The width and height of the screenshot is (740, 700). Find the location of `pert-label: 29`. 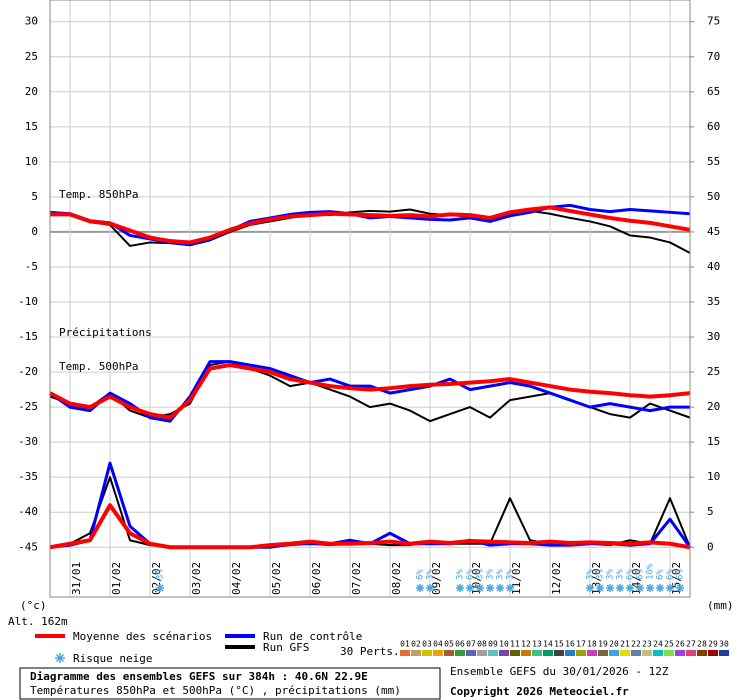

pert-label: 29 is located at coordinates (713, 644).